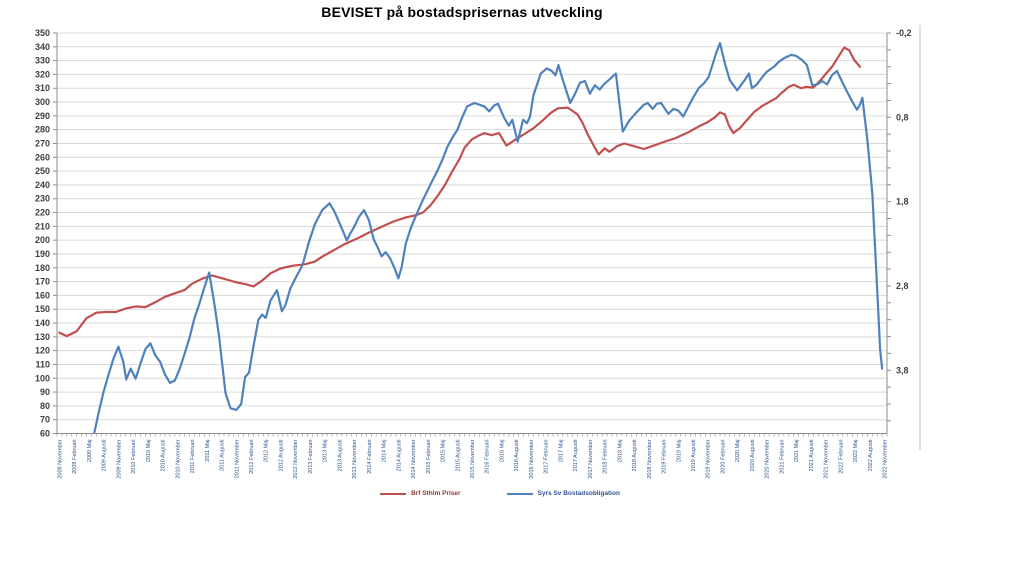  What do you see at coordinates (355, 458) in the screenshot?
I see `x-axis-tick-label: 2013 November` at bounding box center [355, 458].